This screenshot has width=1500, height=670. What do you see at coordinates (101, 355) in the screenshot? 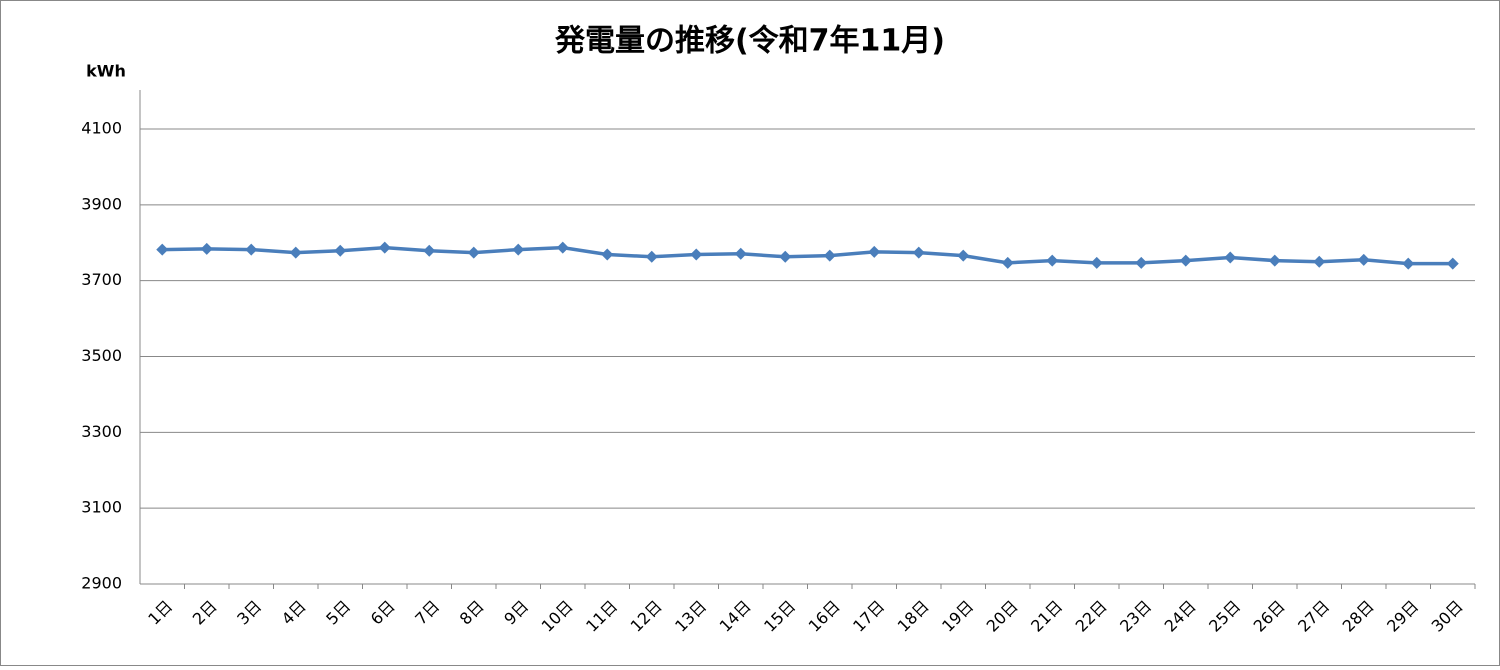
I see `y-tick-label: 3500` at bounding box center [101, 355].